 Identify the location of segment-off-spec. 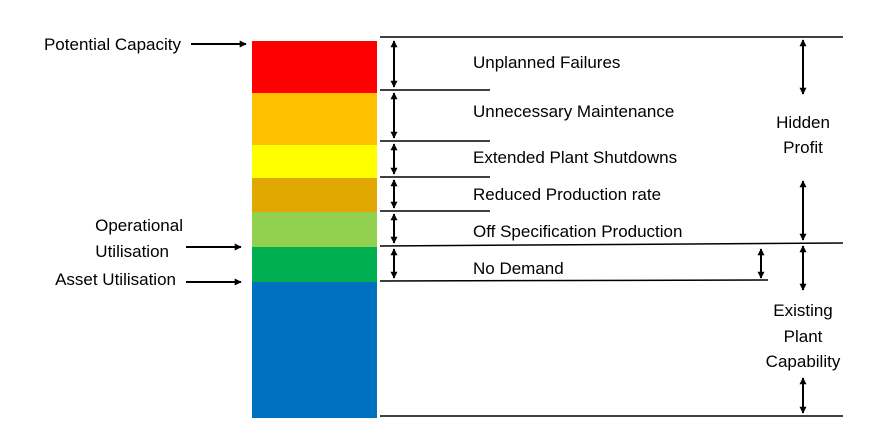
(314, 229).